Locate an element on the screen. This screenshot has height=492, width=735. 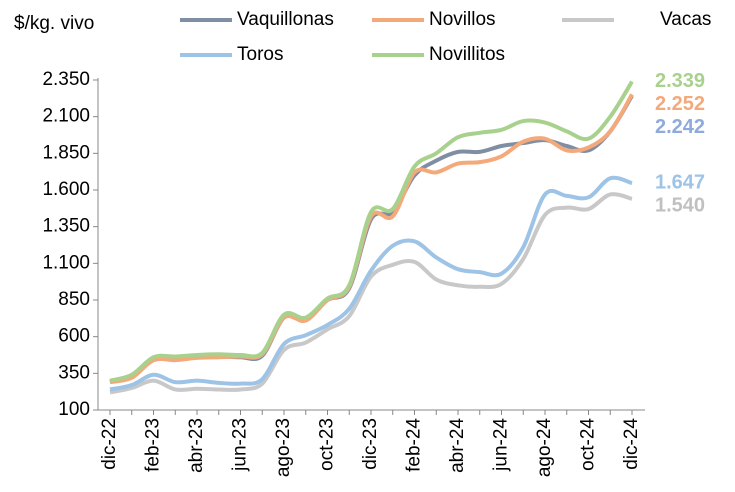
legend-label: Vaquillonas is located at coordinates (285, 19).